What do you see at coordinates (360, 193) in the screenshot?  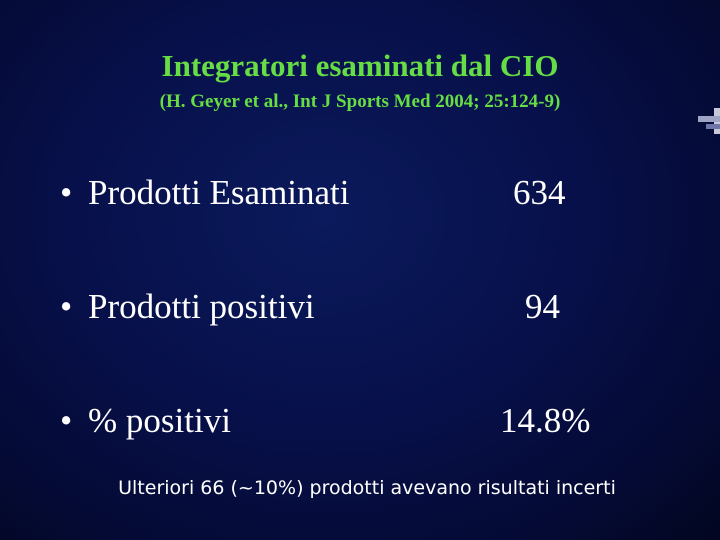 I see `stat-row-examined: • Prodotti Esaminati 634` at bounding box center [360, 193].